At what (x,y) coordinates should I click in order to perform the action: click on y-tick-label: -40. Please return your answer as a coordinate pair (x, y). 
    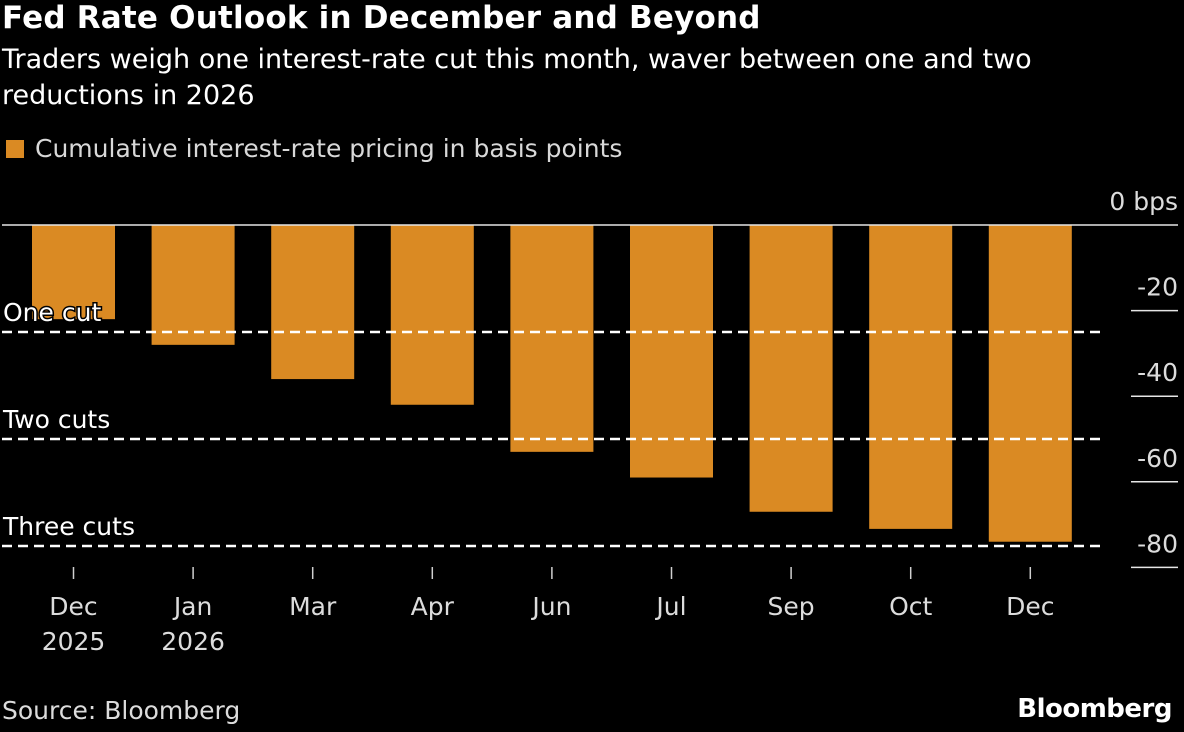
    Looking at the image, I should click on (1157, 372).